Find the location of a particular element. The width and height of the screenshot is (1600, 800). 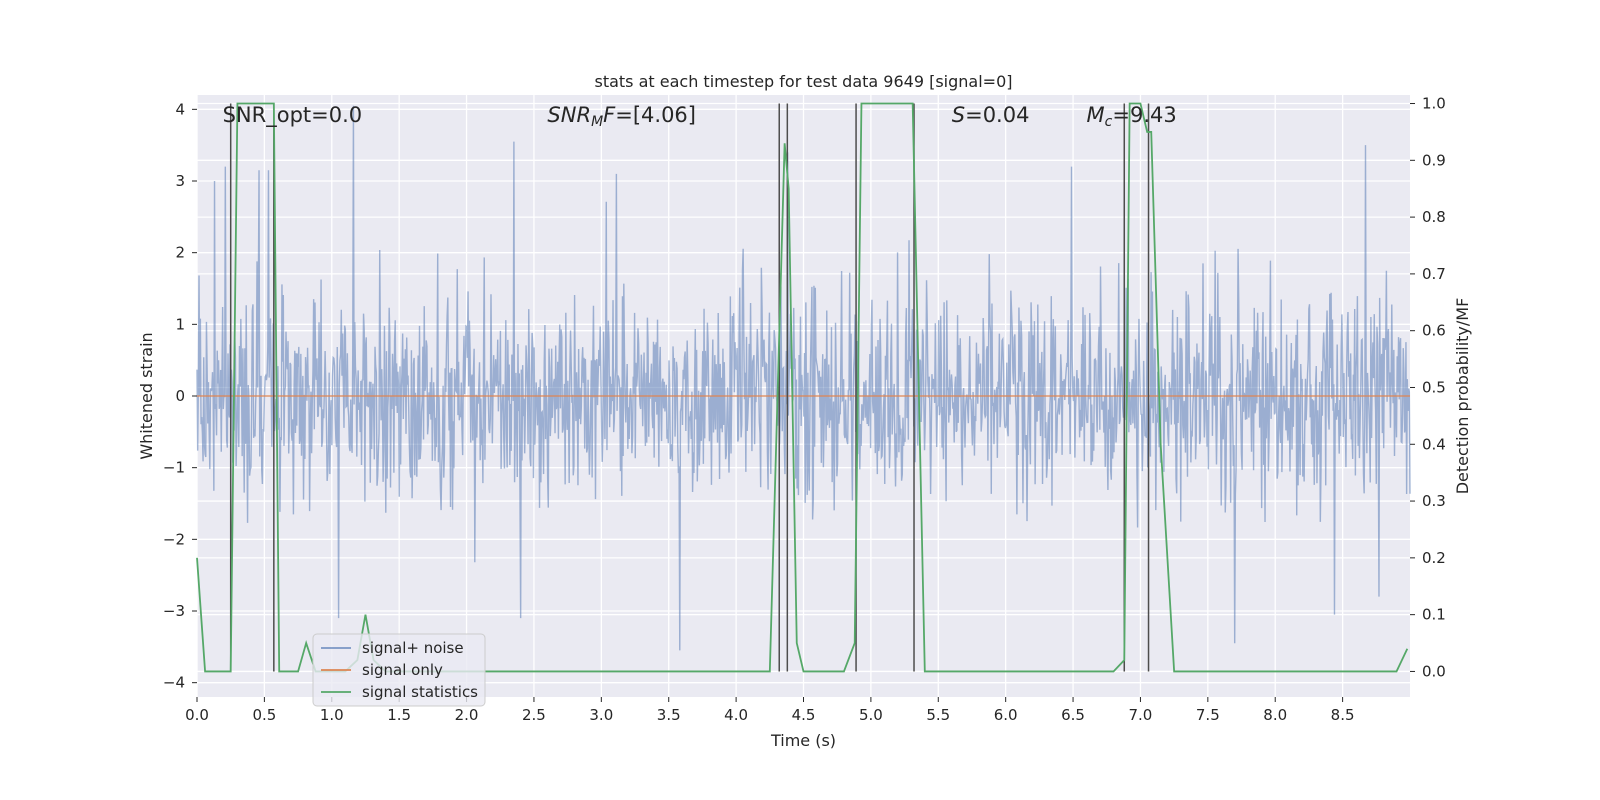

annotation-snr-mf: SNRMF=[4.06] is located at coordinates (621, 116).